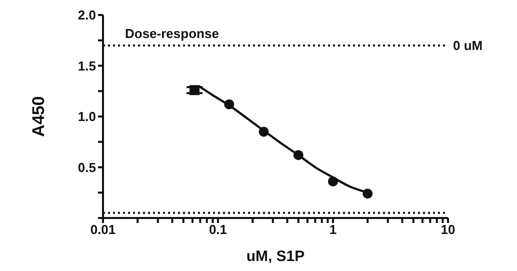 The height and width of the screenshot is (271, 517). Describe the element at coordinates (87, 167) in the screenshot. I see `y-tick-label: 0.5` at that location.